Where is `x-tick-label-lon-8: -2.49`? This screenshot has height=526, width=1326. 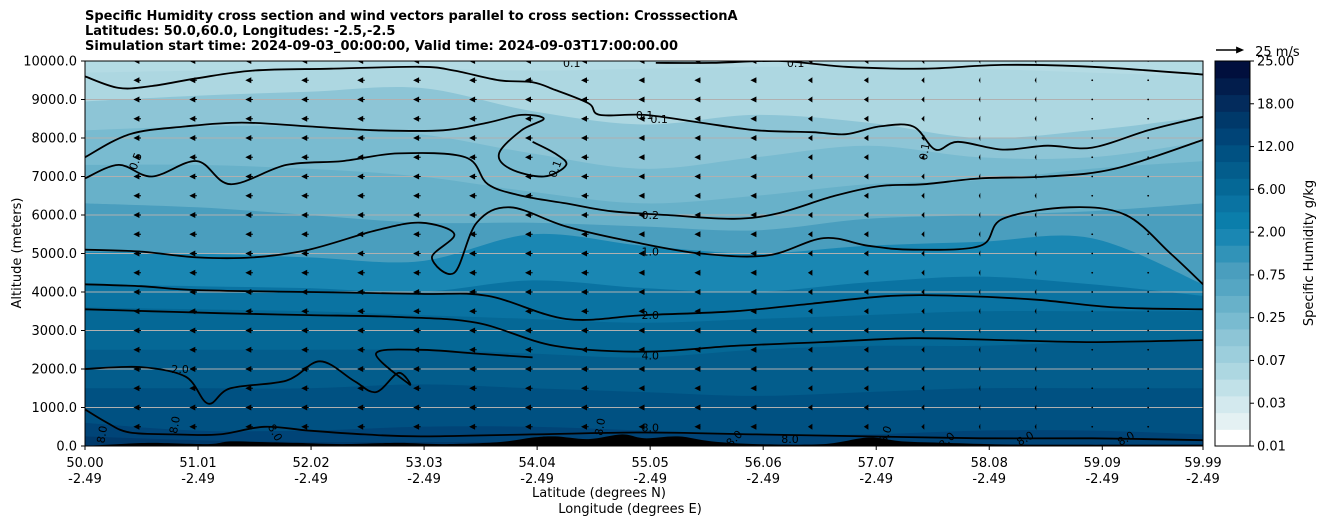 x-tick-label-lon-8: -2.49 is located at coordinates (989, 479).